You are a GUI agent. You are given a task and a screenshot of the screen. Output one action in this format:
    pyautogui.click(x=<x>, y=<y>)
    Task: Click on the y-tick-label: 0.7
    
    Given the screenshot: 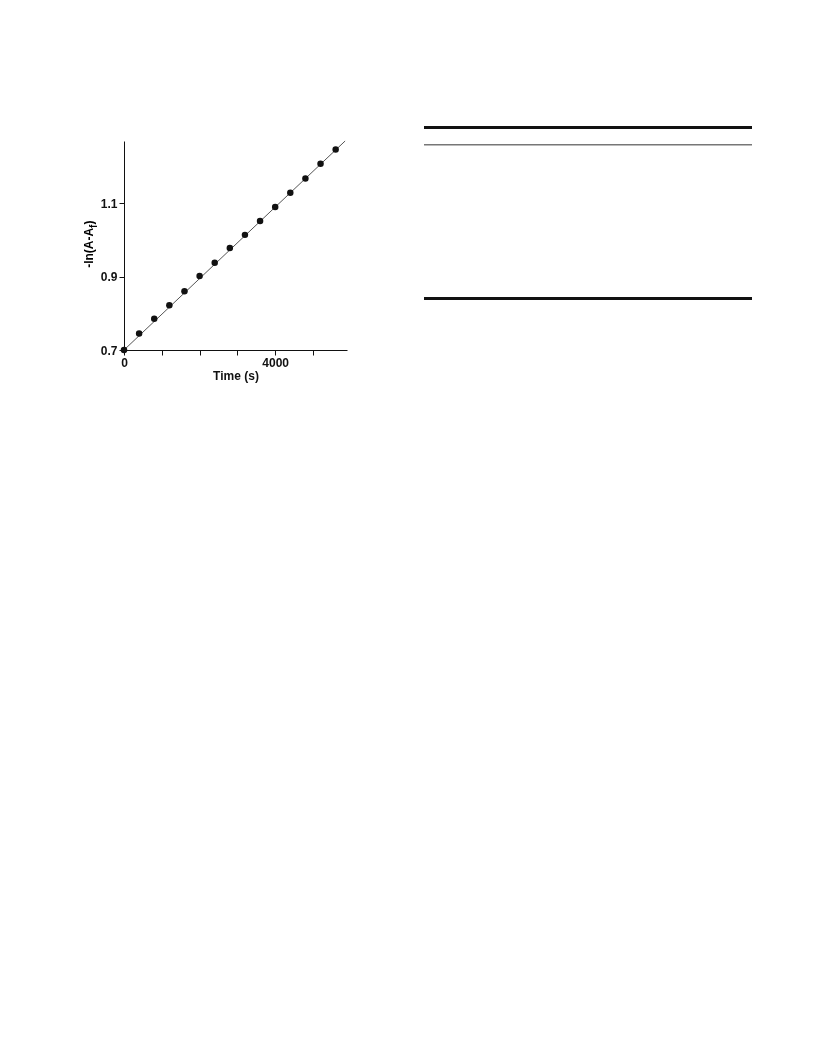 What is the action you would take?
    pyautogui.click(x=109, y=350)
    